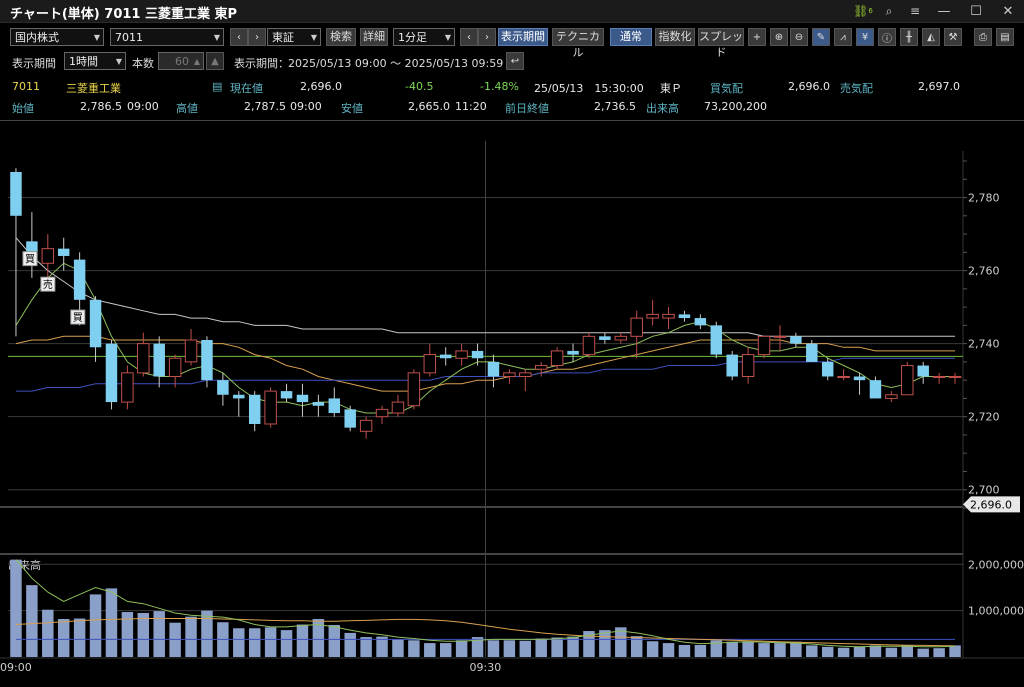  What do you see at coordinates (374, 37) in the screenshot?
I see `detail-button: 詳細` at bounding box center [374, 37].